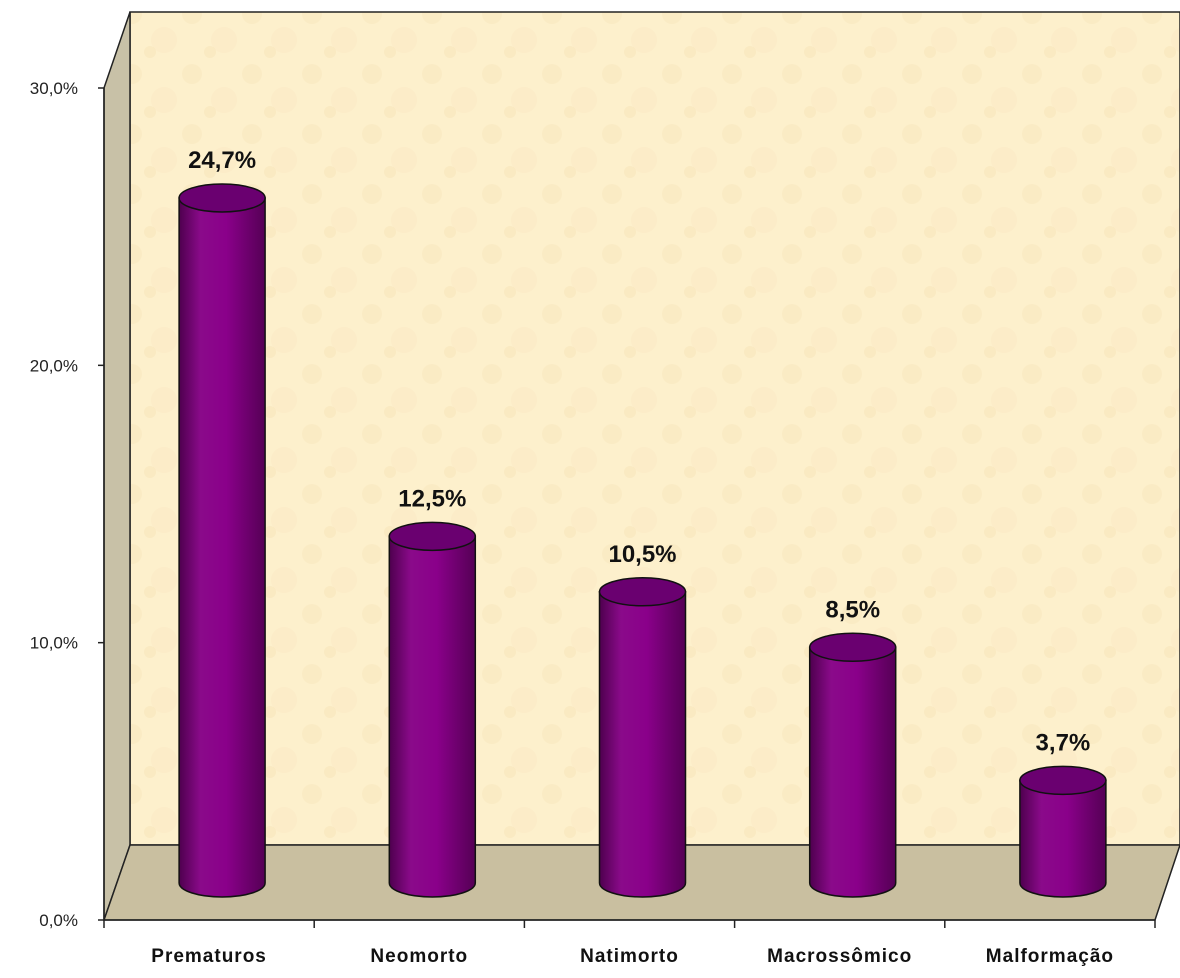 The width and height of the screenshot is (1180, 978). I want to click on category-label: Natimorto, so click(629, 956).